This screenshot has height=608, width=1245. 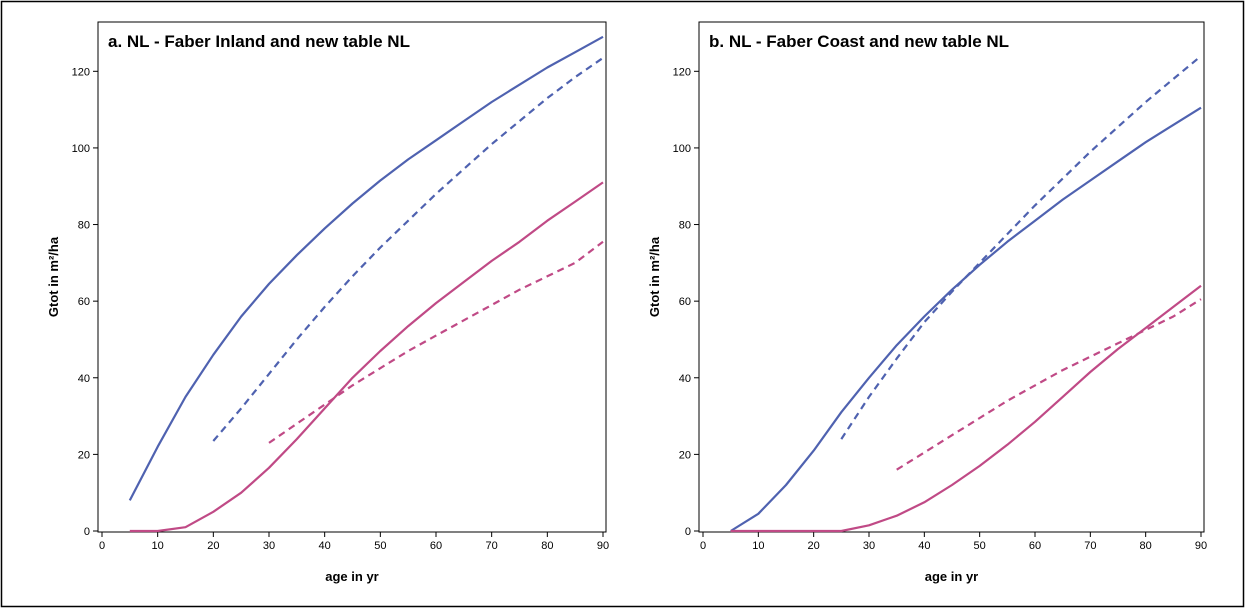 I want to click on panel-title: a. NL - Faber Inland and new table NL, so click(x=259, y=41).